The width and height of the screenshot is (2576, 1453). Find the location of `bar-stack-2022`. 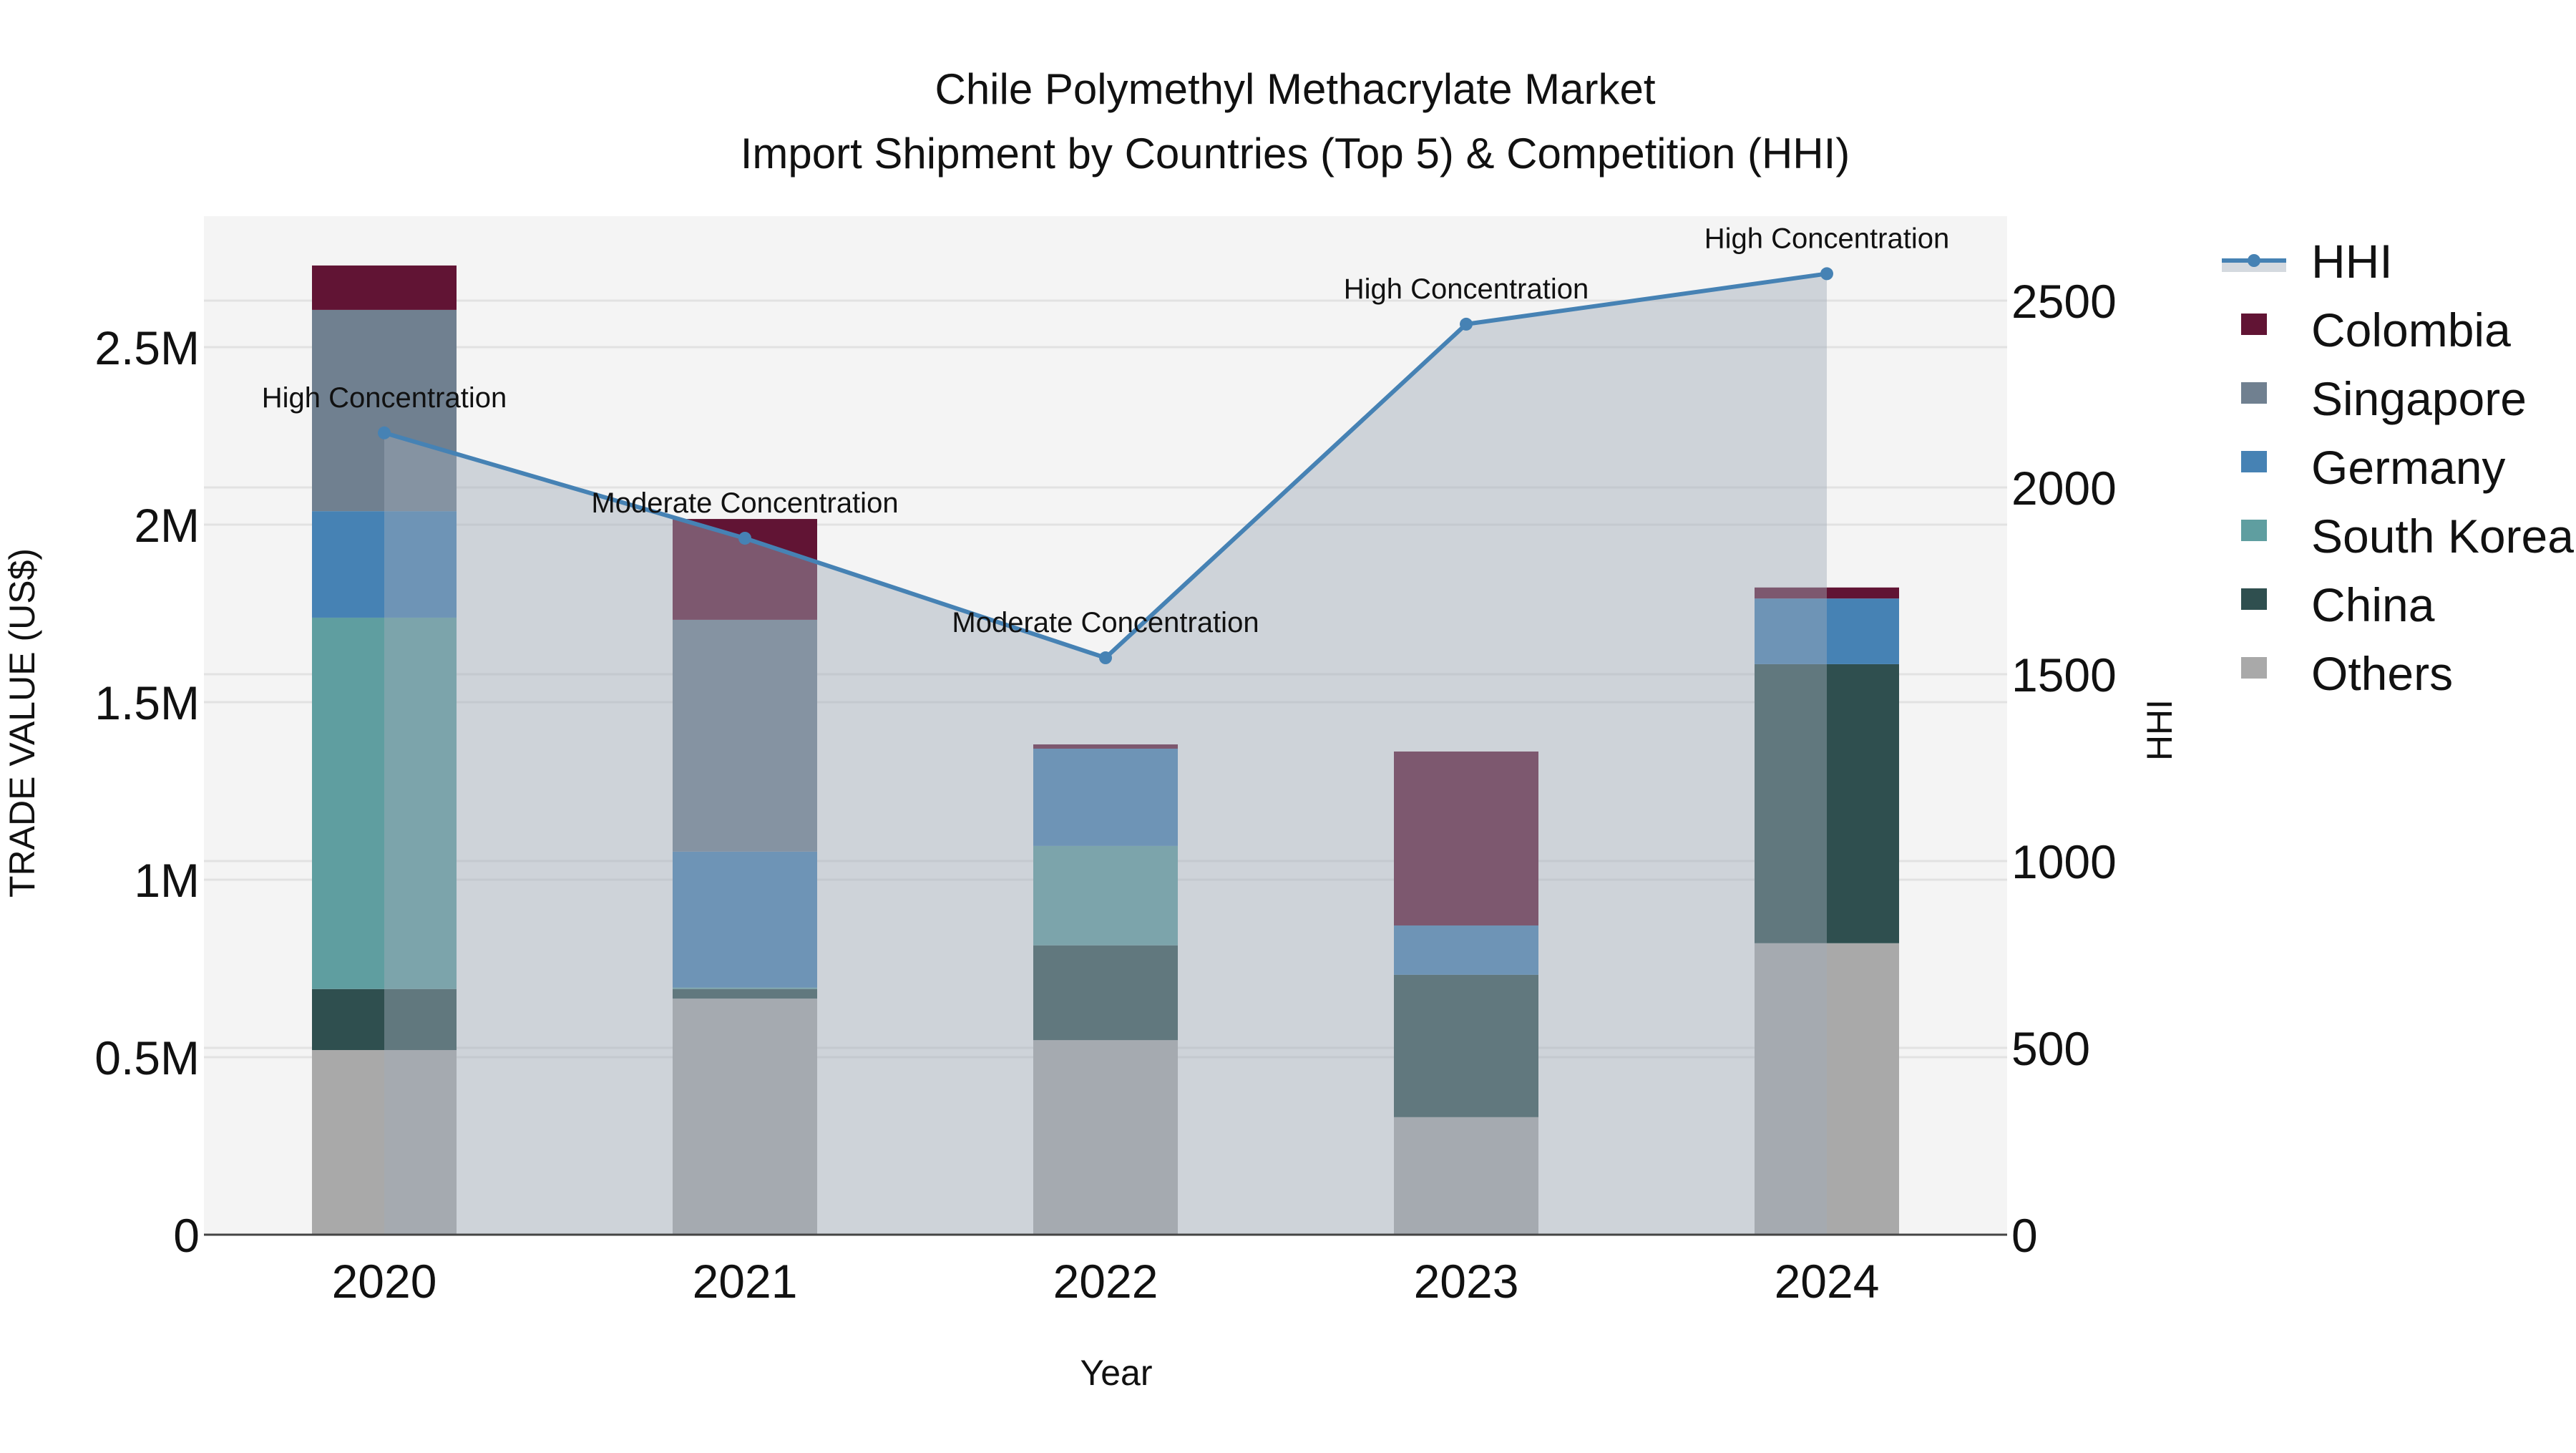

bar-stack-2022 is located at coordinates (1105, 990).